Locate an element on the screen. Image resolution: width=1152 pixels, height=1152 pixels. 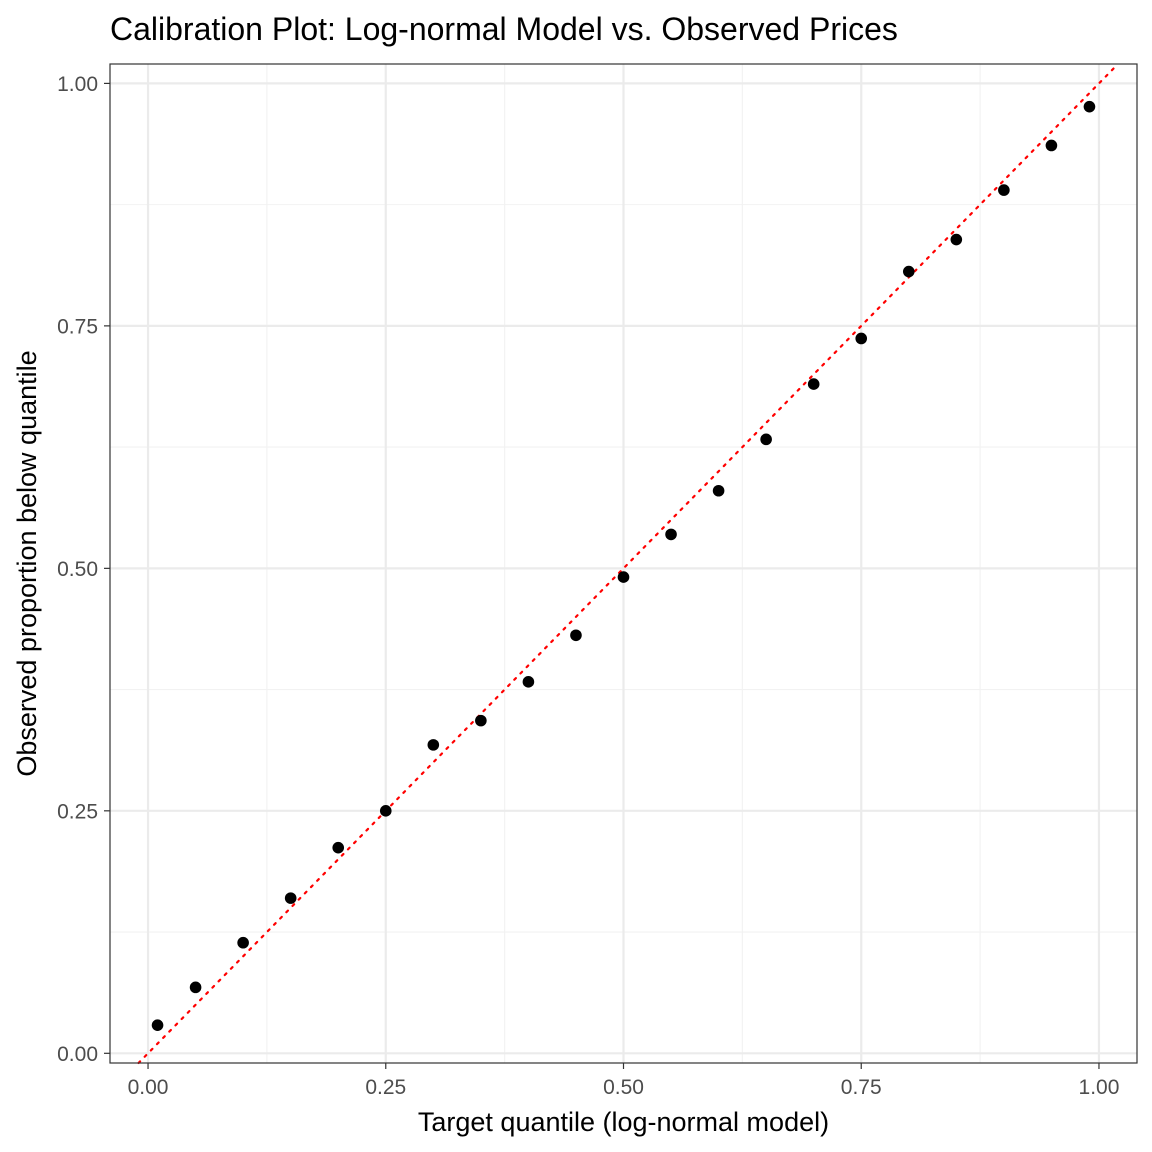
y-axis-title: Observed proportion below quantile is located at coordinates (27, 563).